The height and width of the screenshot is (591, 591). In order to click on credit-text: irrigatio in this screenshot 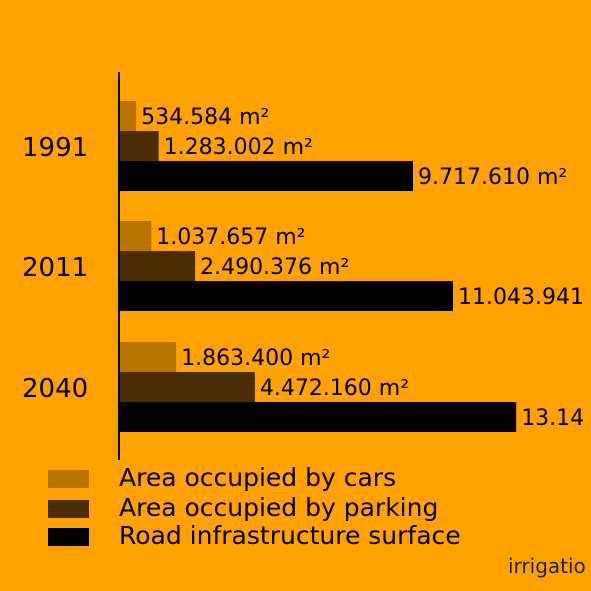, I will do `click(547, 566)`.